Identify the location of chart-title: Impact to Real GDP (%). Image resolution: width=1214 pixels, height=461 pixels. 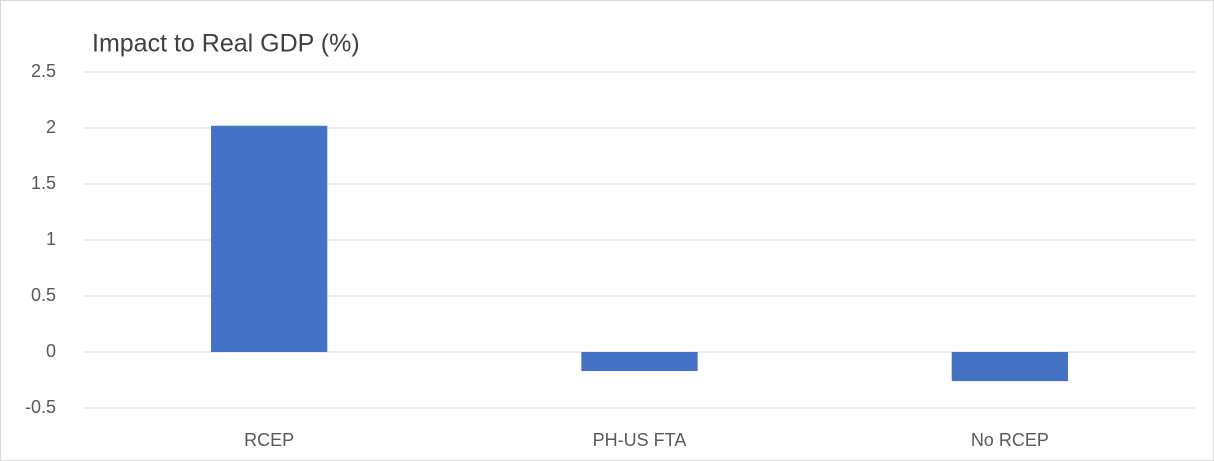
(226, 44).